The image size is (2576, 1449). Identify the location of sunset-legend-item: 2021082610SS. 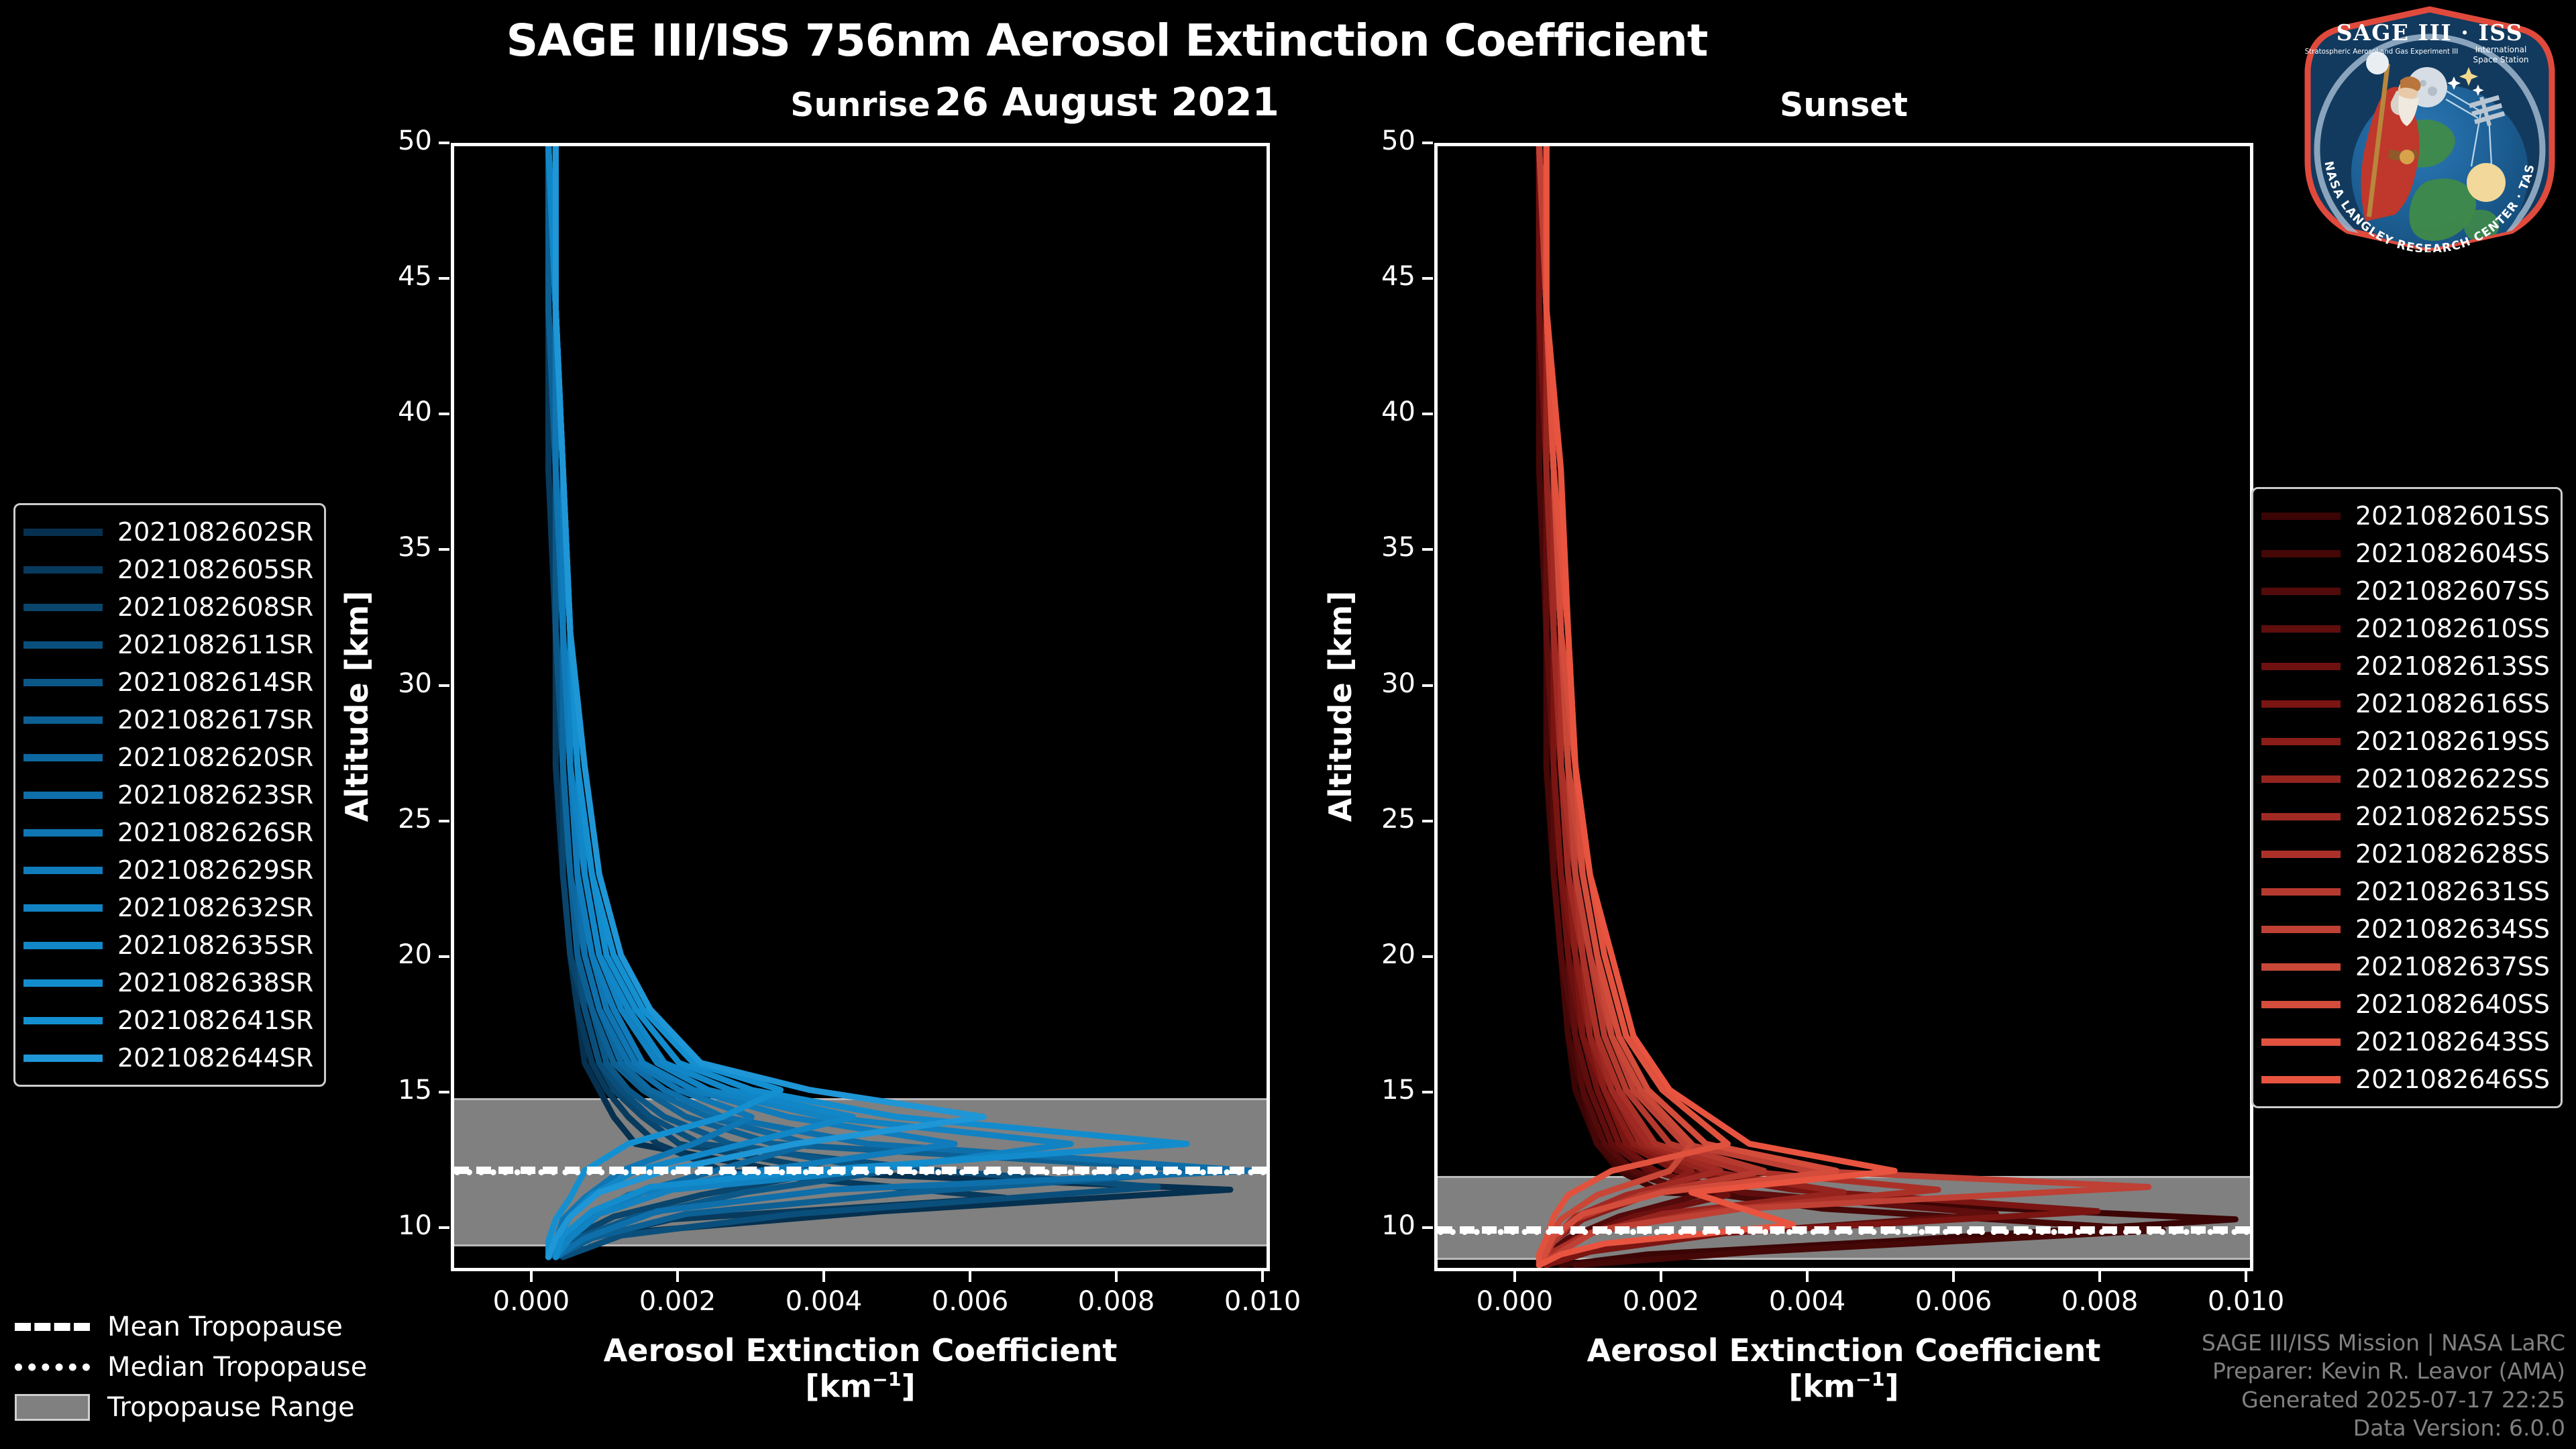
(2405, 628).